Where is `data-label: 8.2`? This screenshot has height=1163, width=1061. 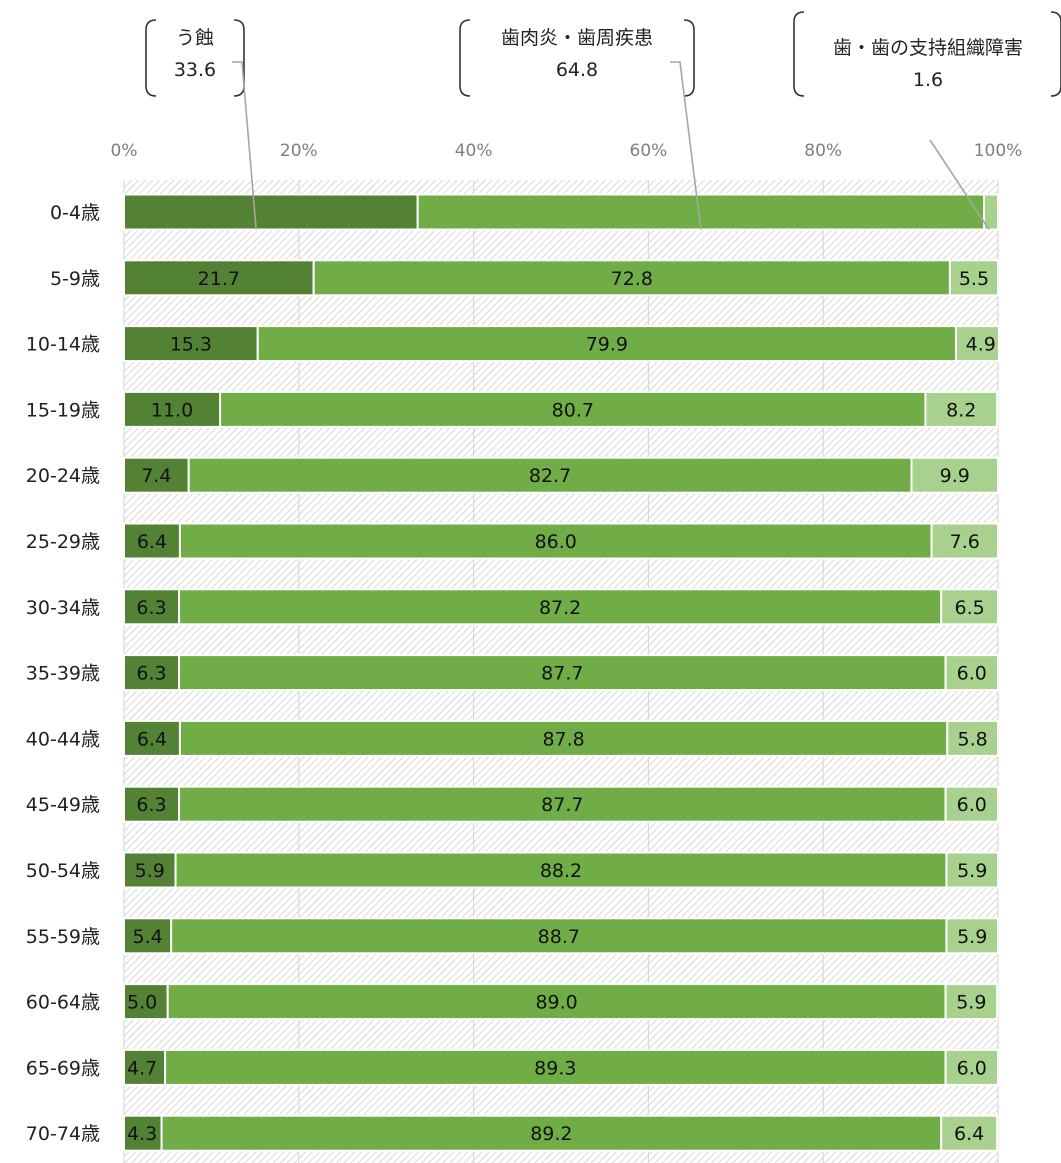 data-label: 8.2 is located at coordinates (961, 410).